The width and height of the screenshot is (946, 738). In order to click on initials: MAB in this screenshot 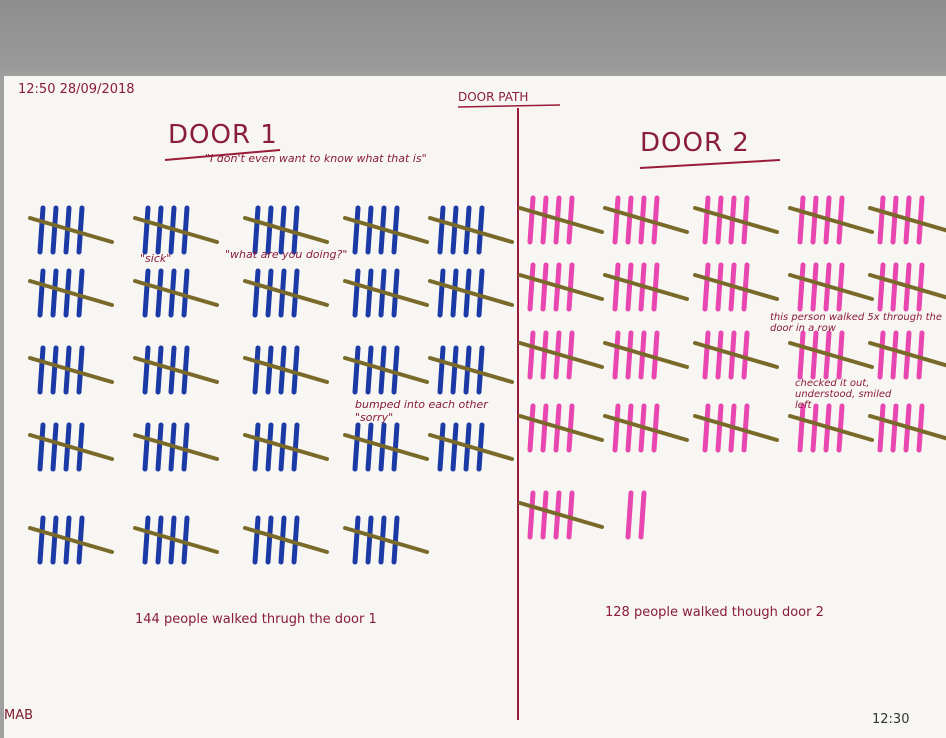, I will do `click(19, 715)`.